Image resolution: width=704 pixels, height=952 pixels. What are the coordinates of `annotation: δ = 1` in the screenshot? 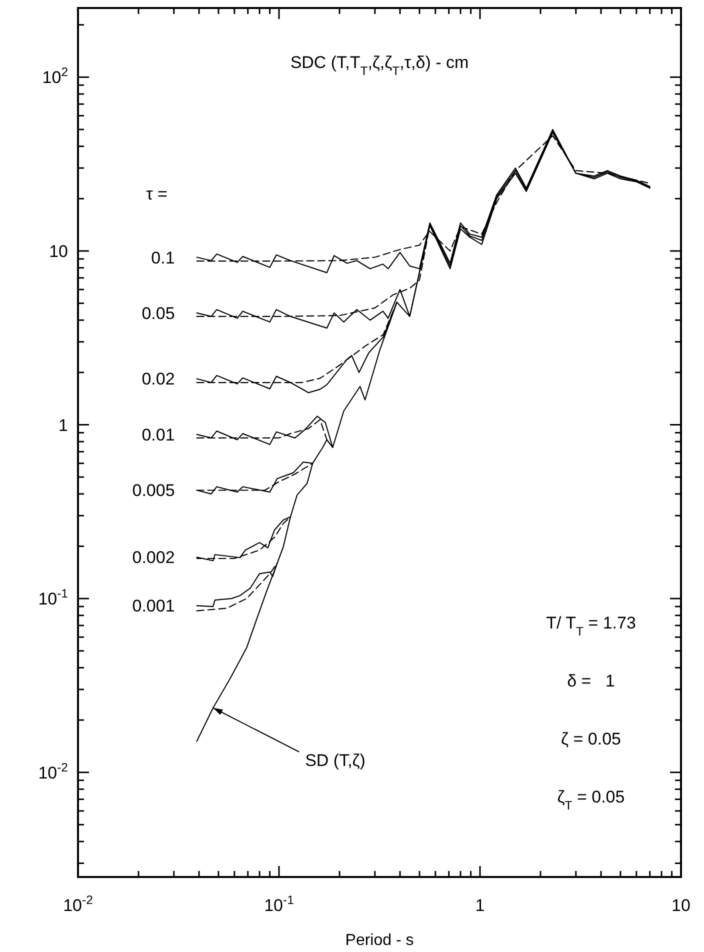 It's located at (591, 681).